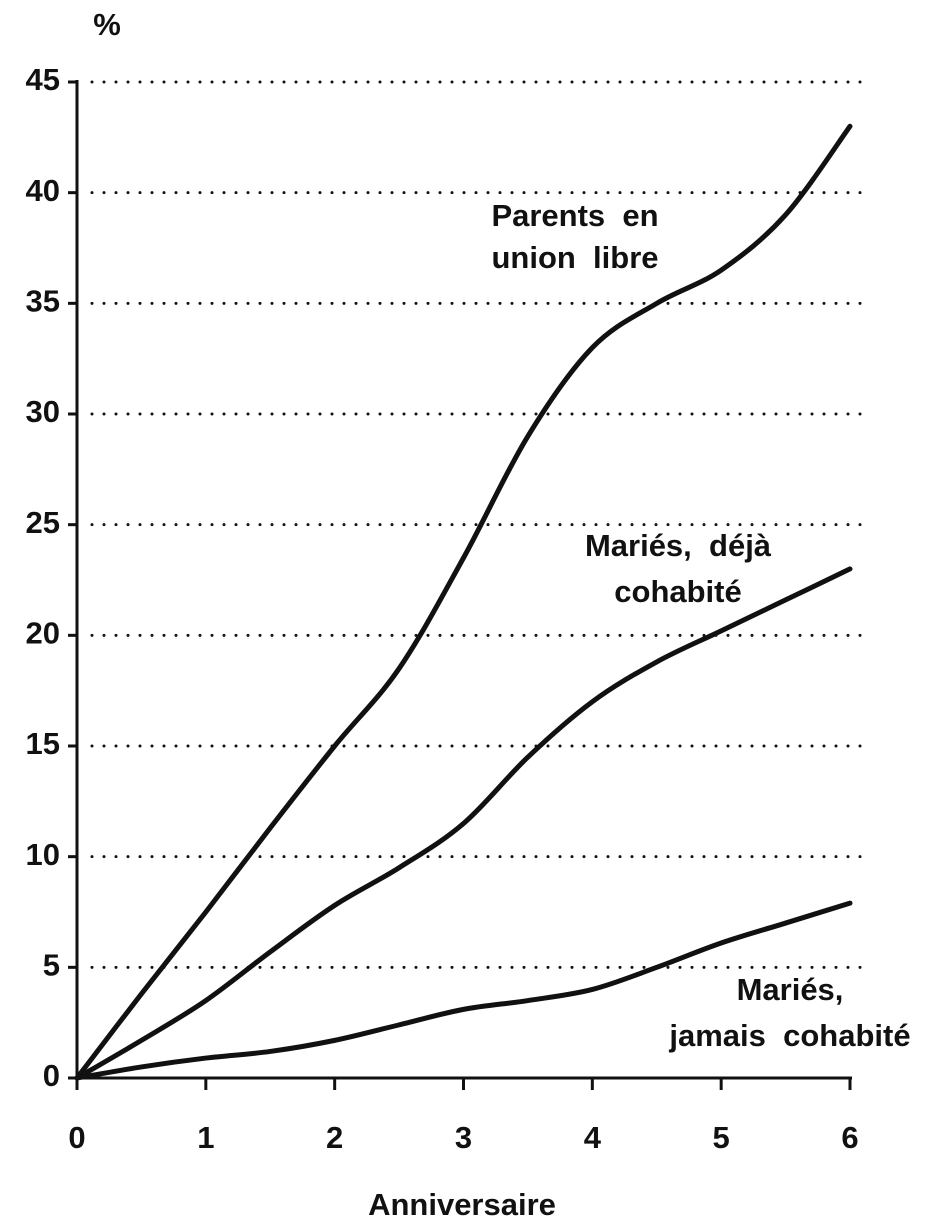  I want to click on y-tick-label: 0, so click(51, 1075).